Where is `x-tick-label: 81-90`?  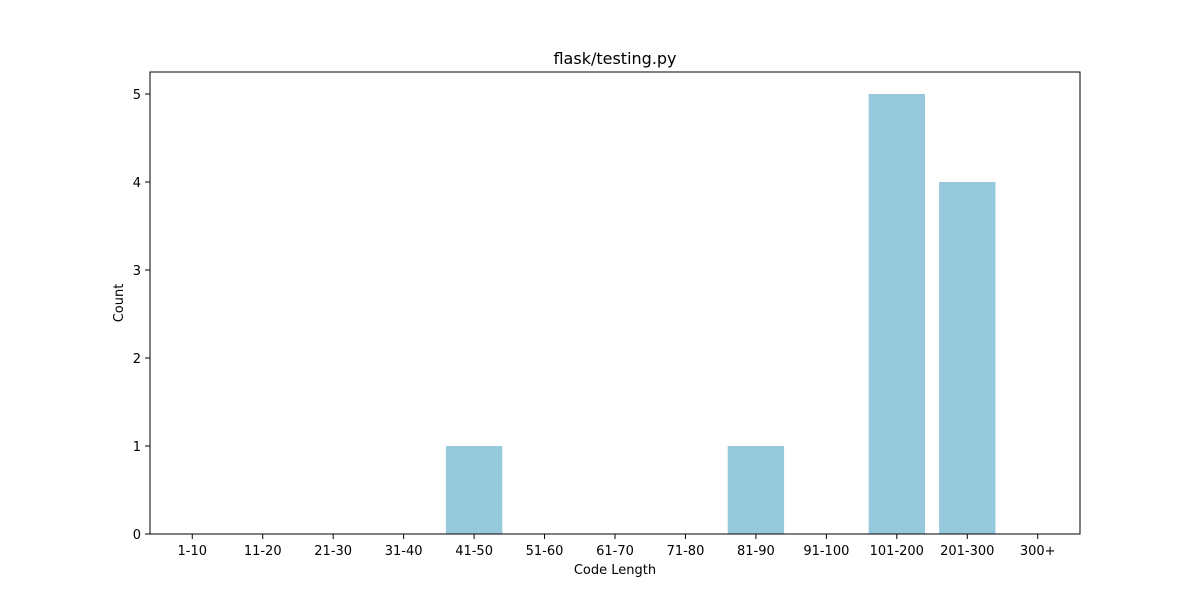
x-tick-label: 81-90 is located at coordinates (756, 551).